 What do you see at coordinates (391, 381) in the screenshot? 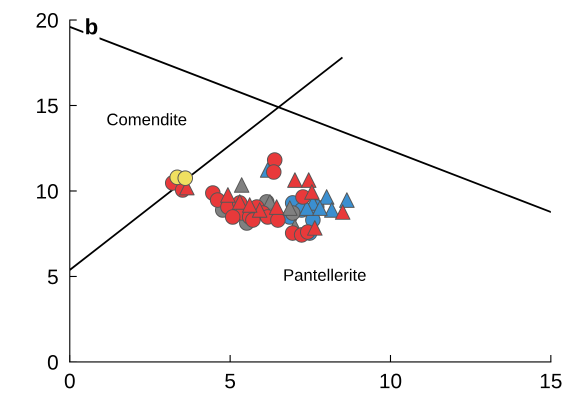
I see `x-tick-label: 10` at bounding box center [391, 381].